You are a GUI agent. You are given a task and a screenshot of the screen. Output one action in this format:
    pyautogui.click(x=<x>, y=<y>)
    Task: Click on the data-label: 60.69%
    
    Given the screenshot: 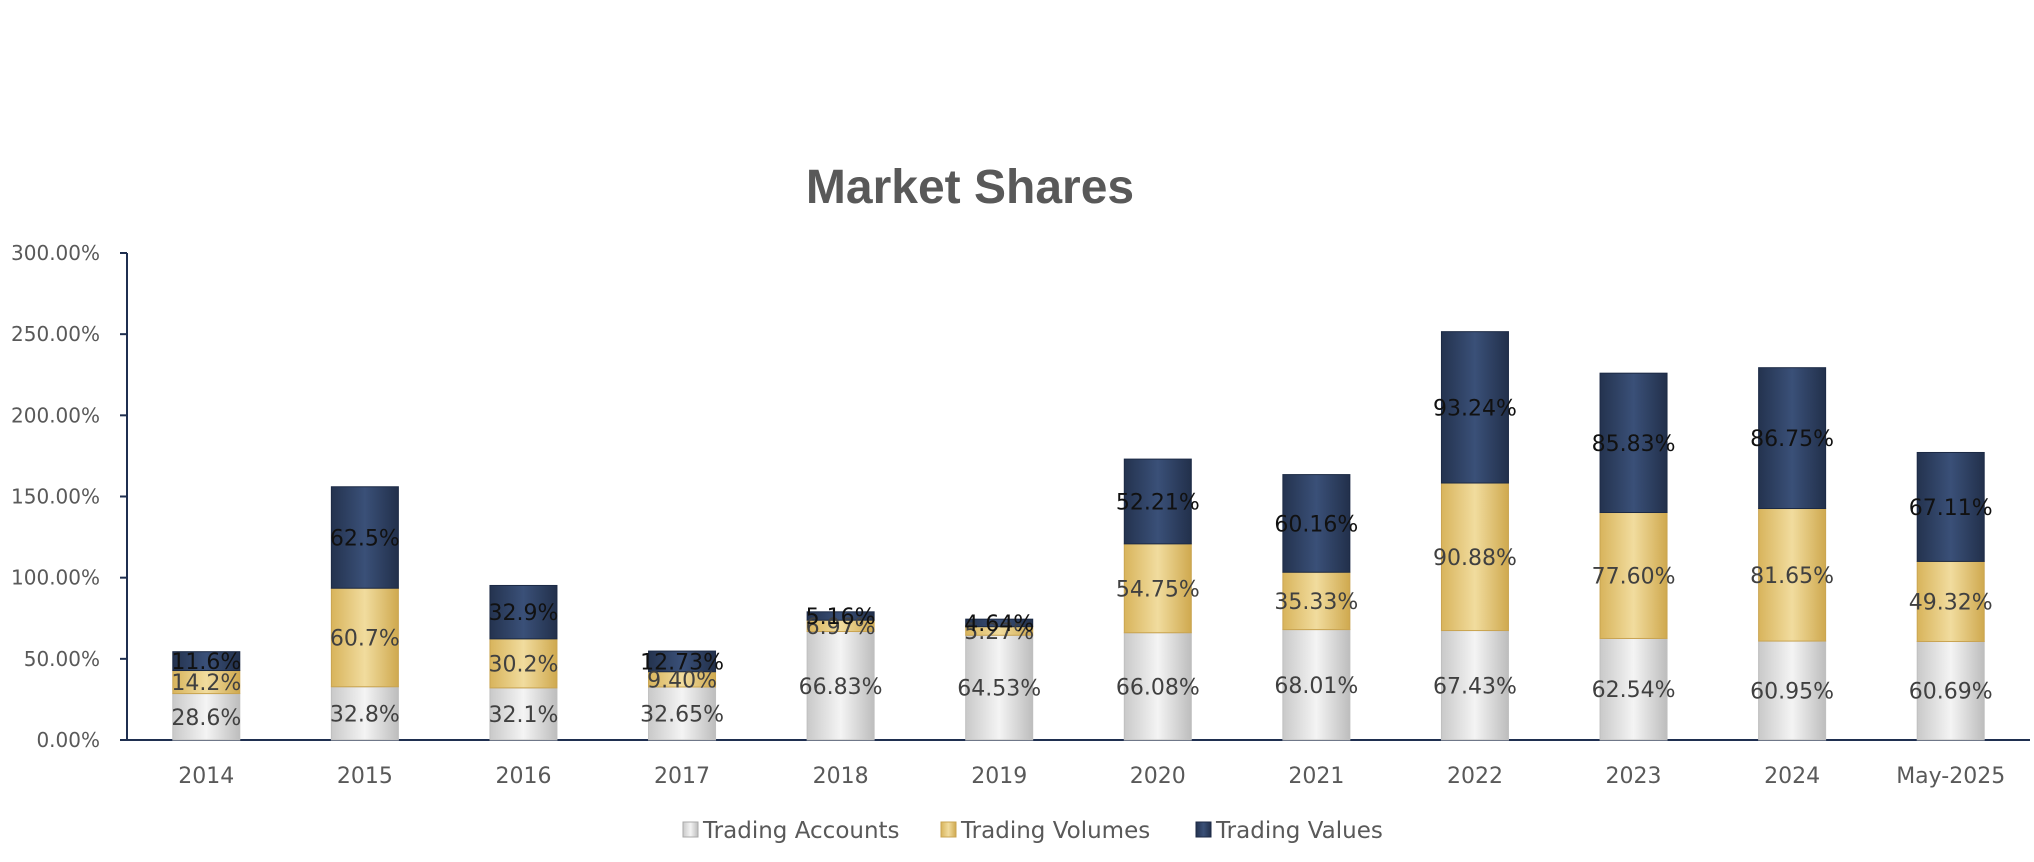 What is the action you would take?
    pyautogui.click(x=1951, y=692)
    